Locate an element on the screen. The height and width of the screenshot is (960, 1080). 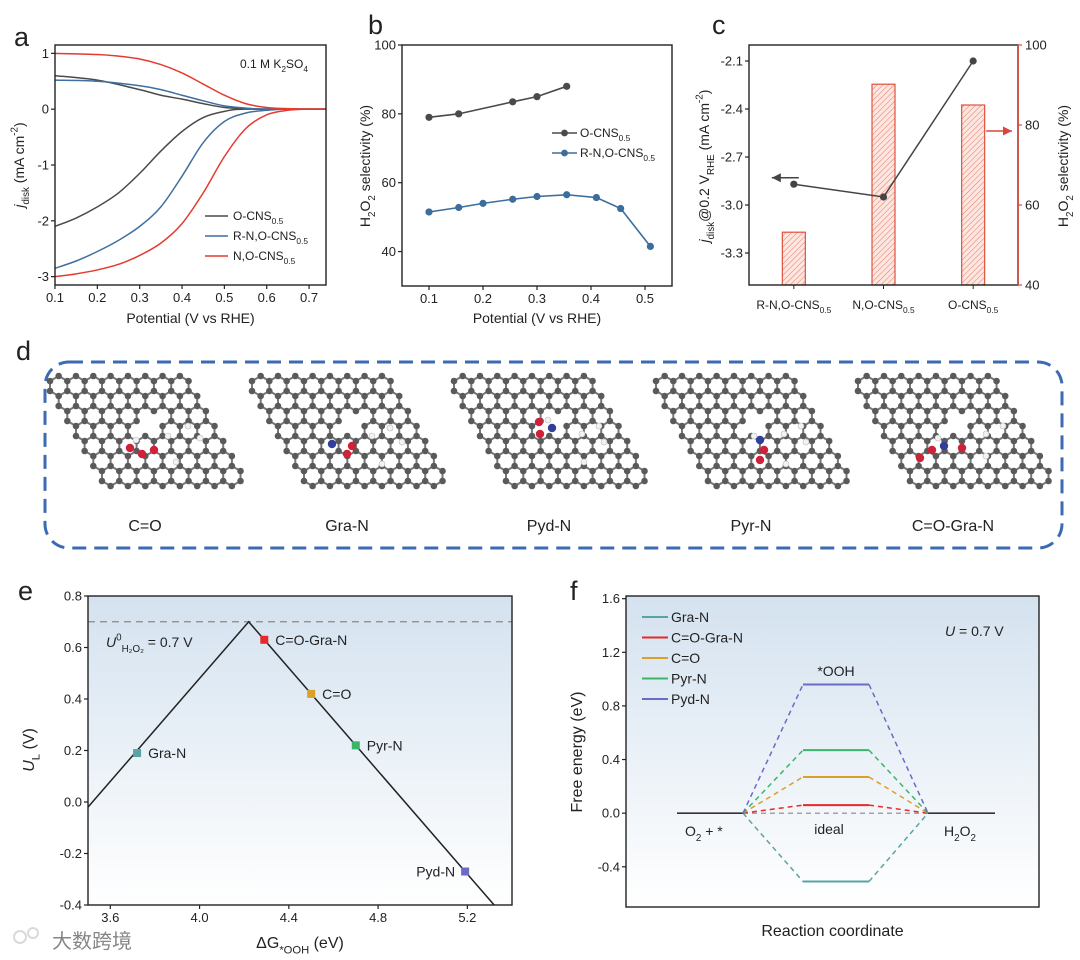
stage-label-end-part: 2 is located at coordinates (956, 838).